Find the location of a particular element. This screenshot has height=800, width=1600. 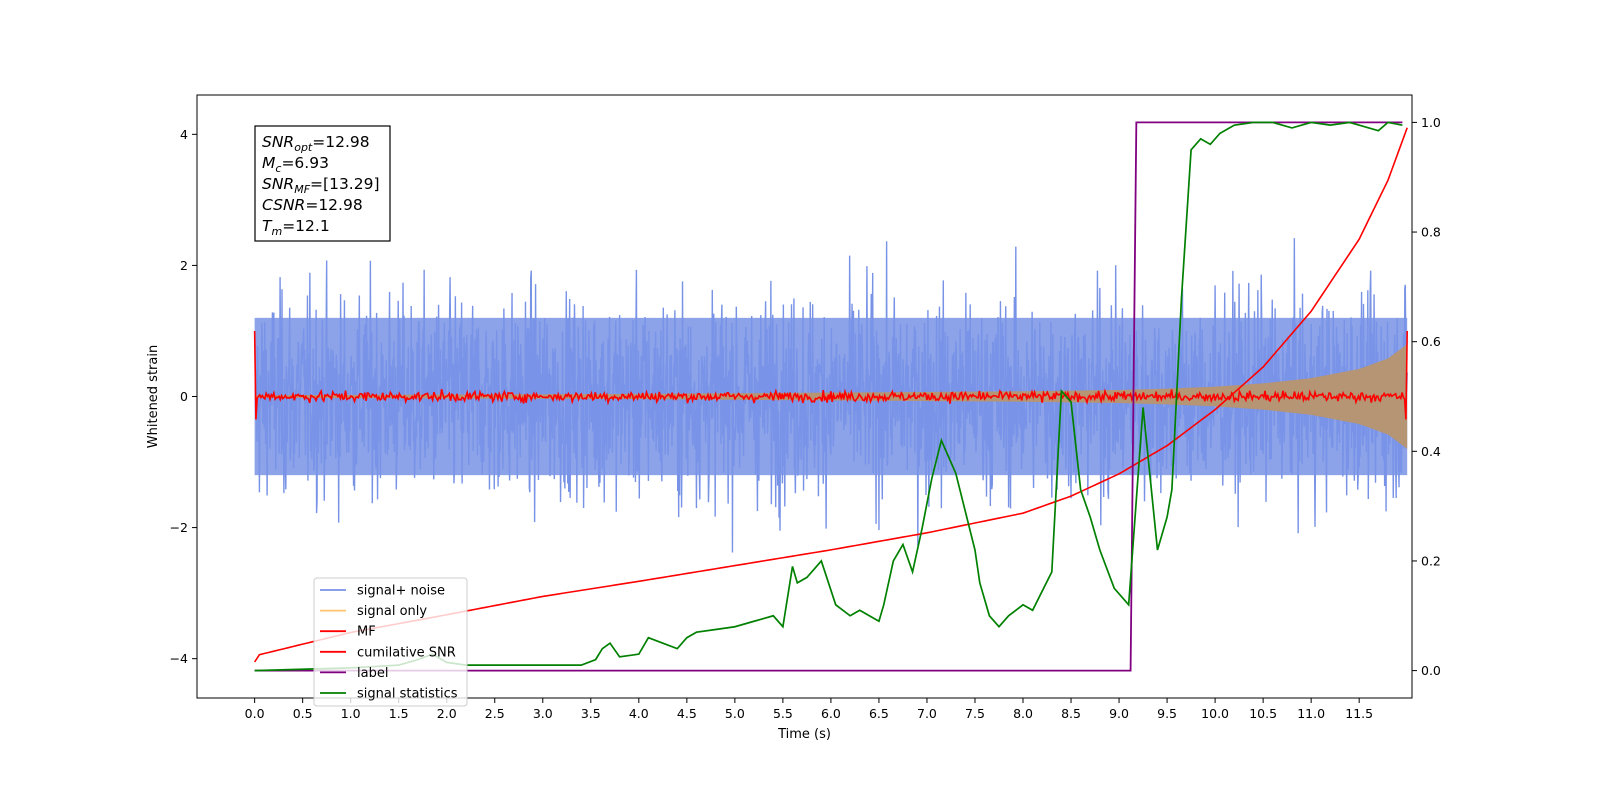

x-axis-title: Time (s) is located at coordinates (804, 734).